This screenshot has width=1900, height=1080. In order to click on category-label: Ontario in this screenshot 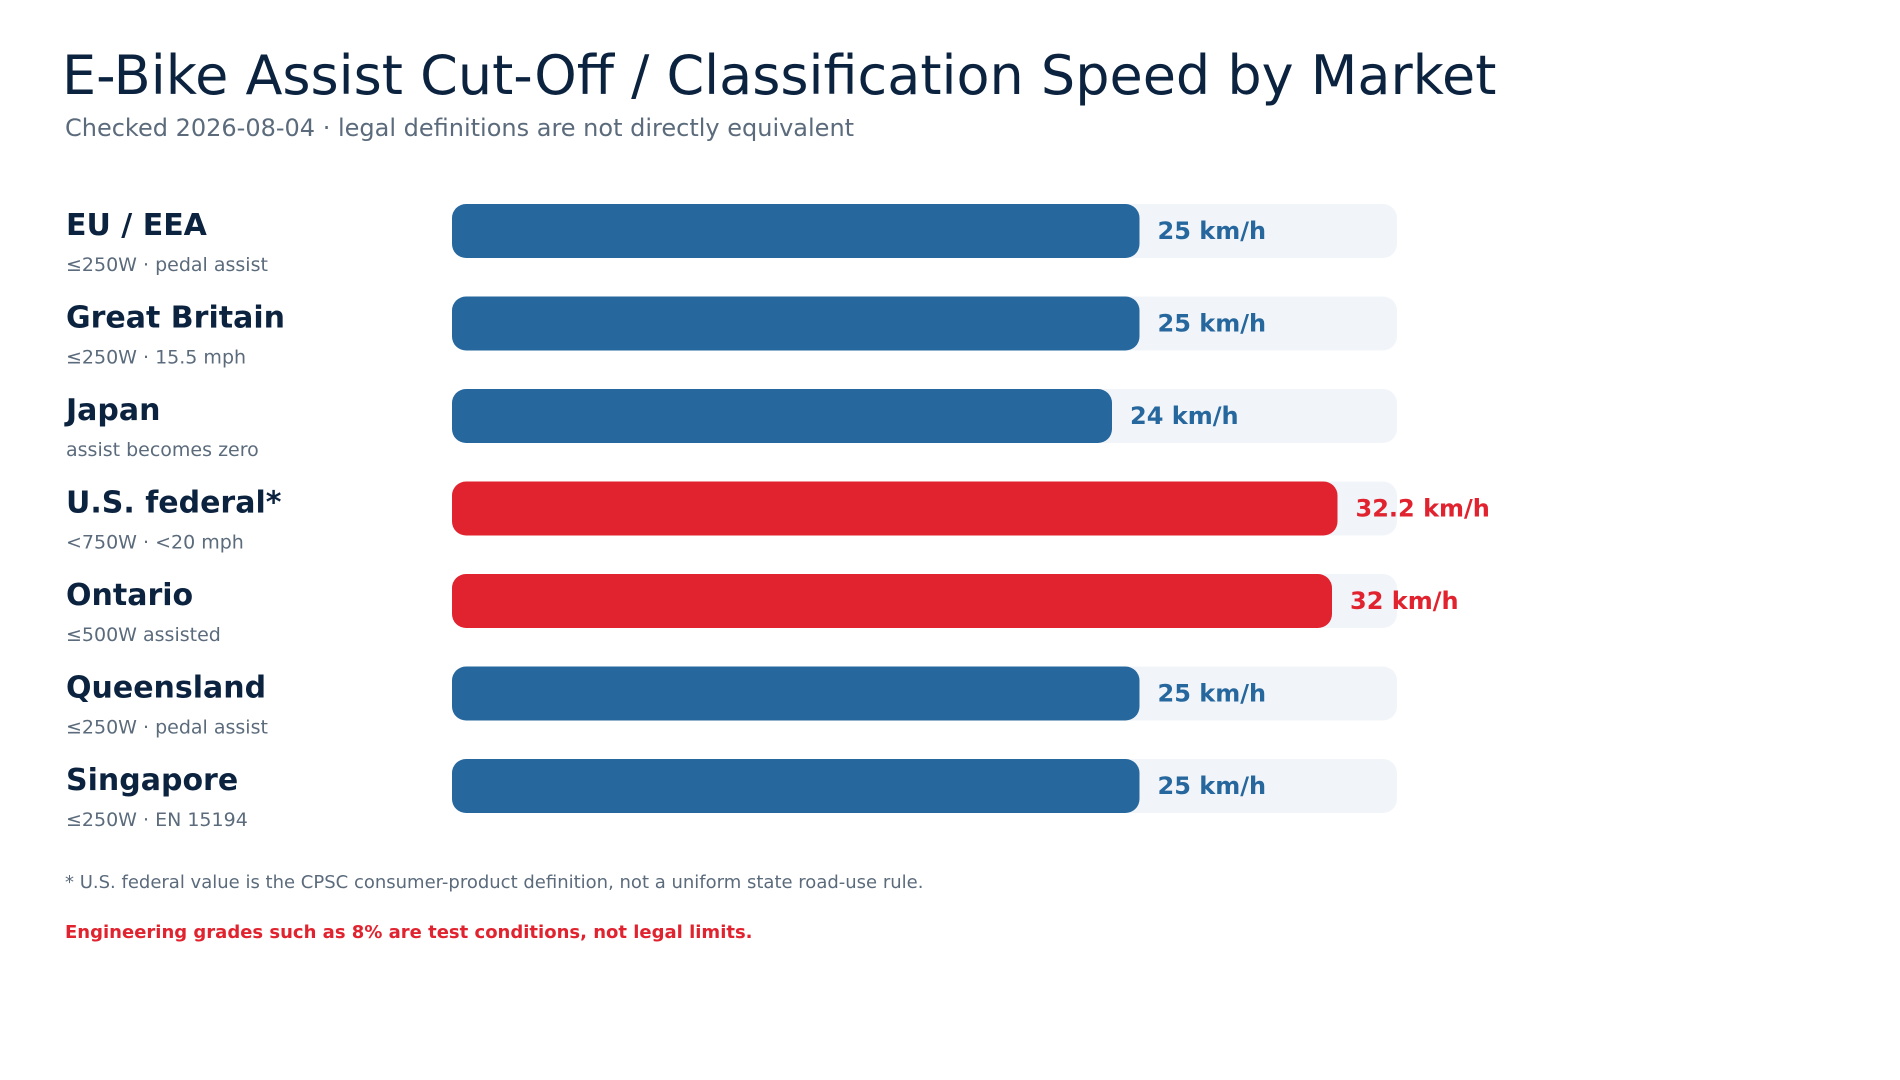, I will do `click(129, 595)`.